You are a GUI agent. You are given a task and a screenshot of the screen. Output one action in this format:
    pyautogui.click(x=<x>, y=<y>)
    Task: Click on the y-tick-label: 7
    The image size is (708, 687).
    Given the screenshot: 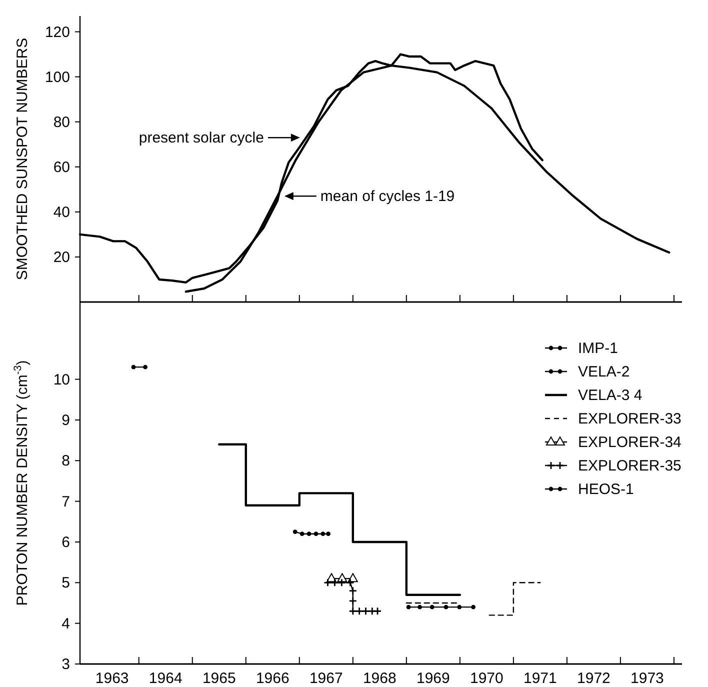 What is the action you would take?
    pyautogui.click(x=66, y=501)
    